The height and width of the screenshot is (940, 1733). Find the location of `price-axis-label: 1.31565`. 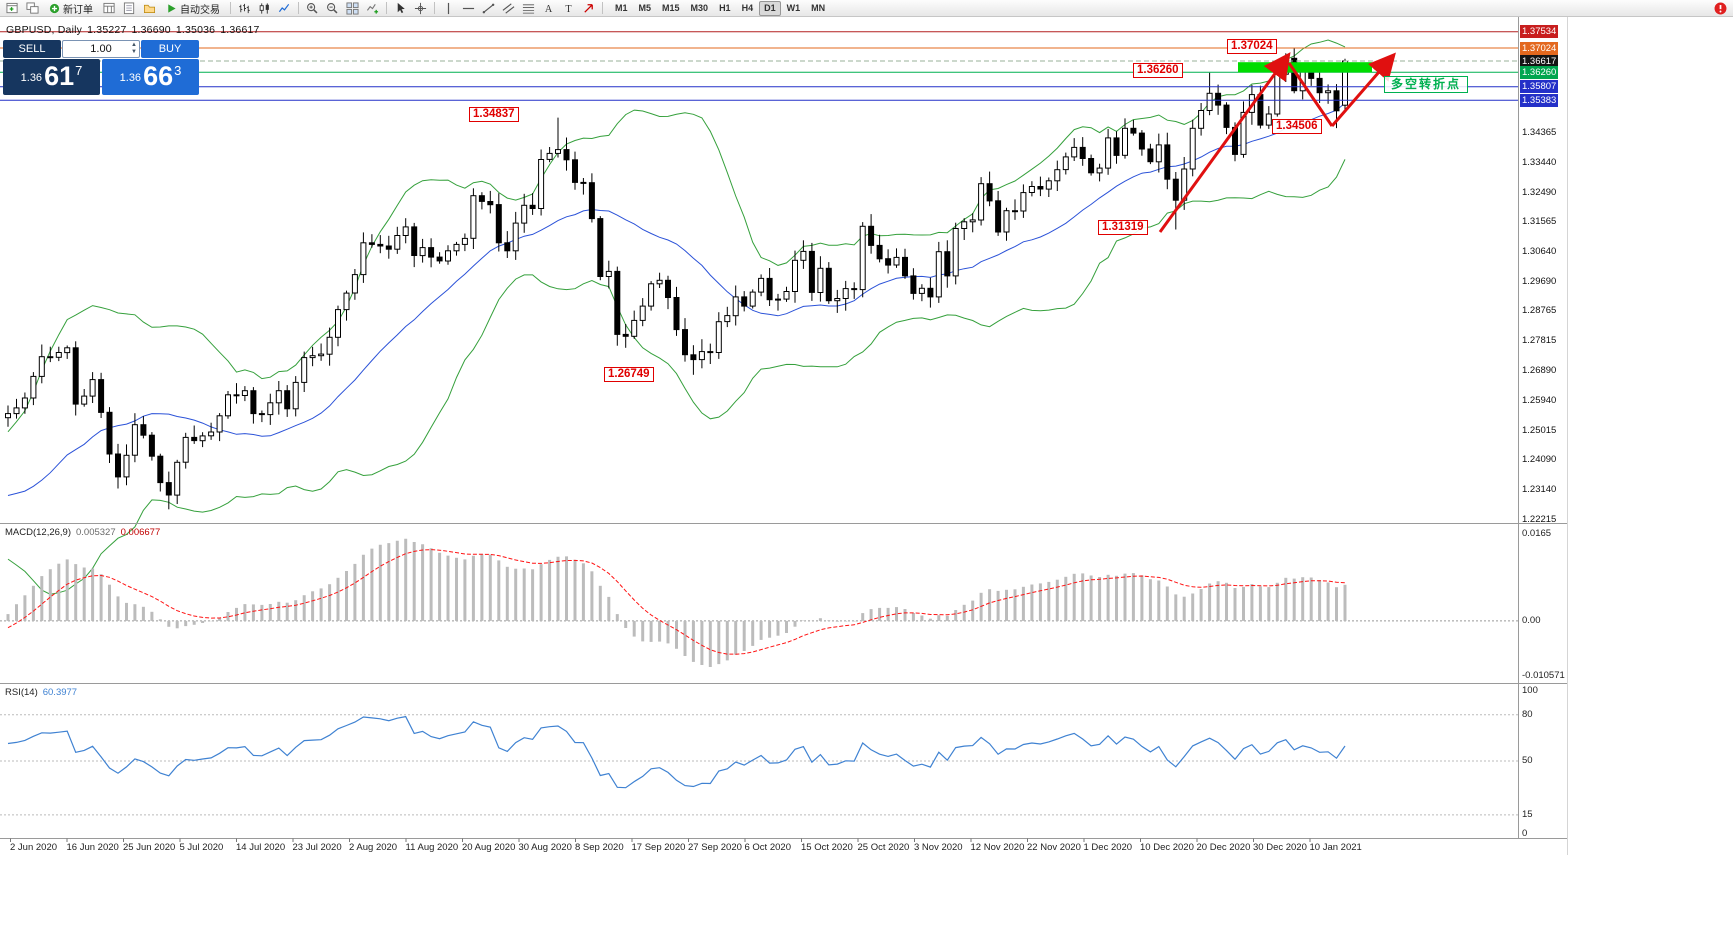

price-axis-label: 1.31565 is located at coordinates (1539, 222).